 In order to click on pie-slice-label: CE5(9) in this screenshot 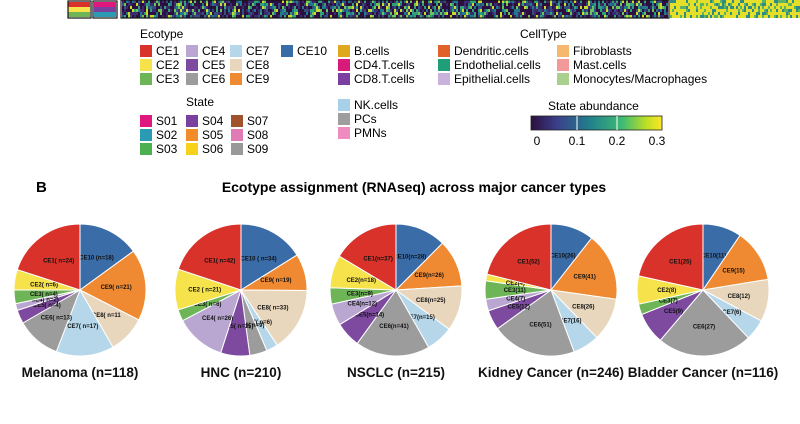, I will do `click(673, 312)`.